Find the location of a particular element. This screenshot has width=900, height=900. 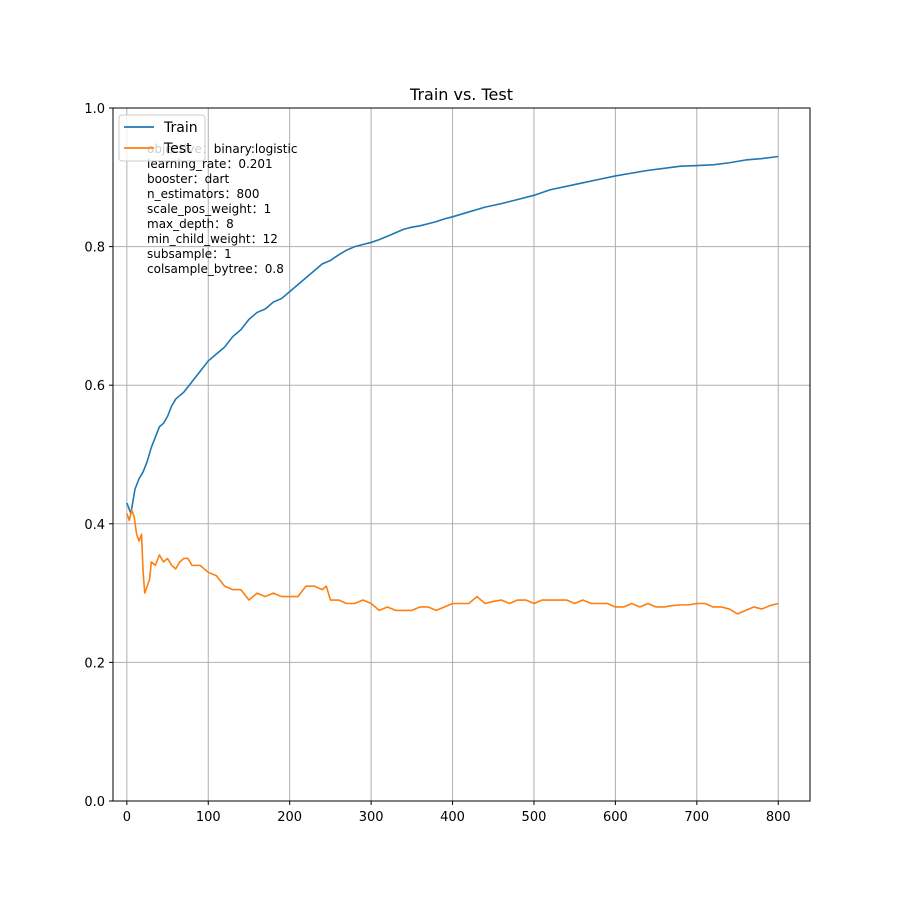

x-tick-label: 0 is located at coordinates (127, 817).